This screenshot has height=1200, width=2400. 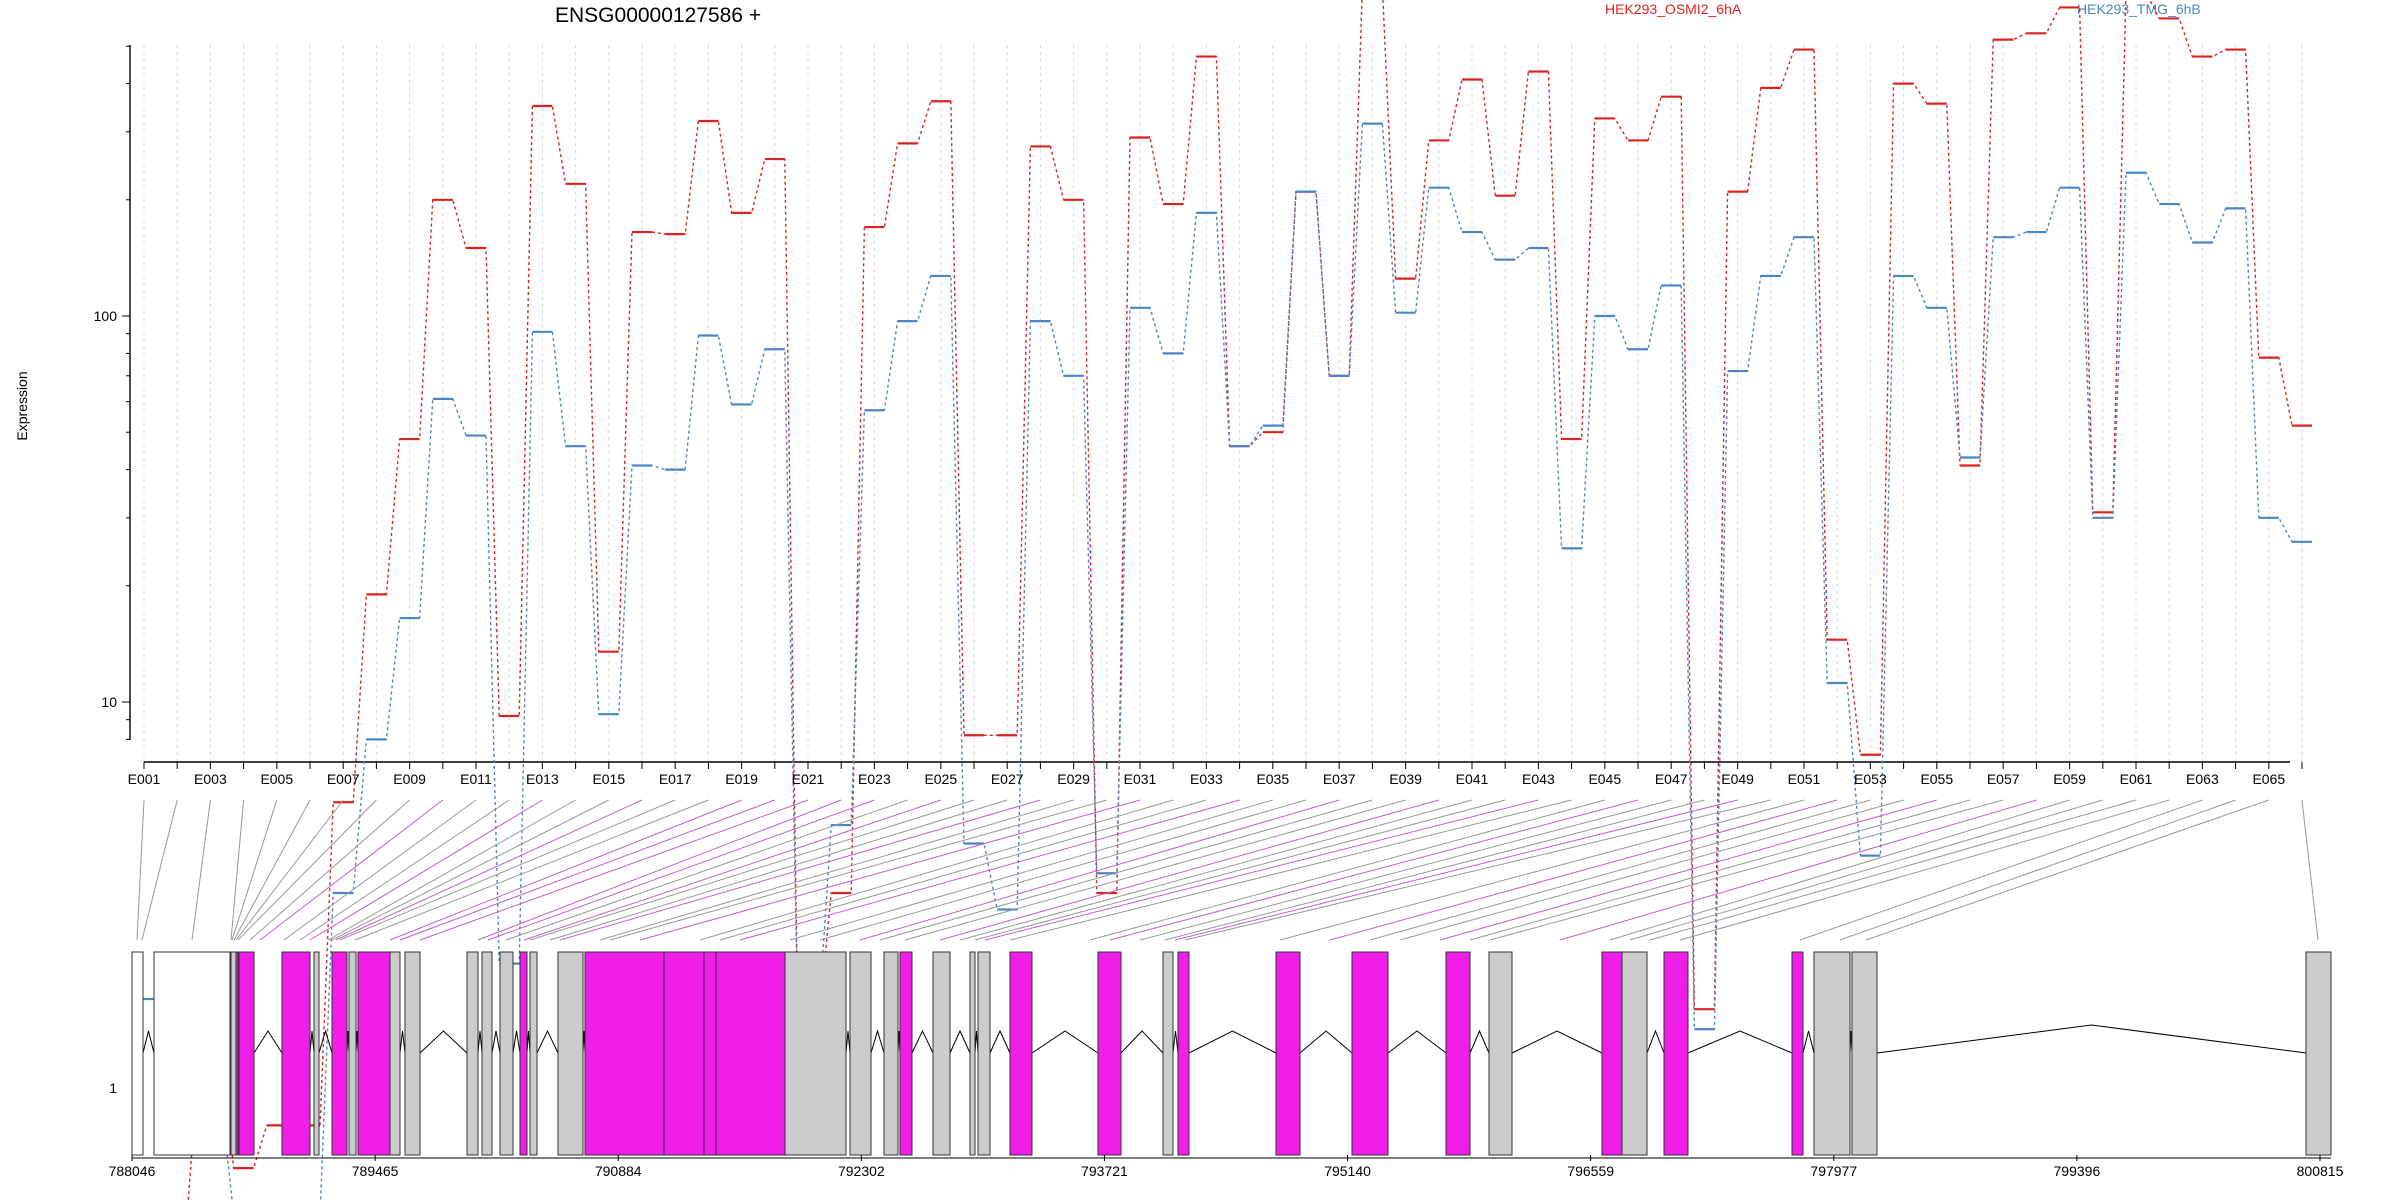 What do you see at coordinates (1472, 779) in the screenshot?
I see `x-tick-label: E041` at bounding box center [1472, 779].